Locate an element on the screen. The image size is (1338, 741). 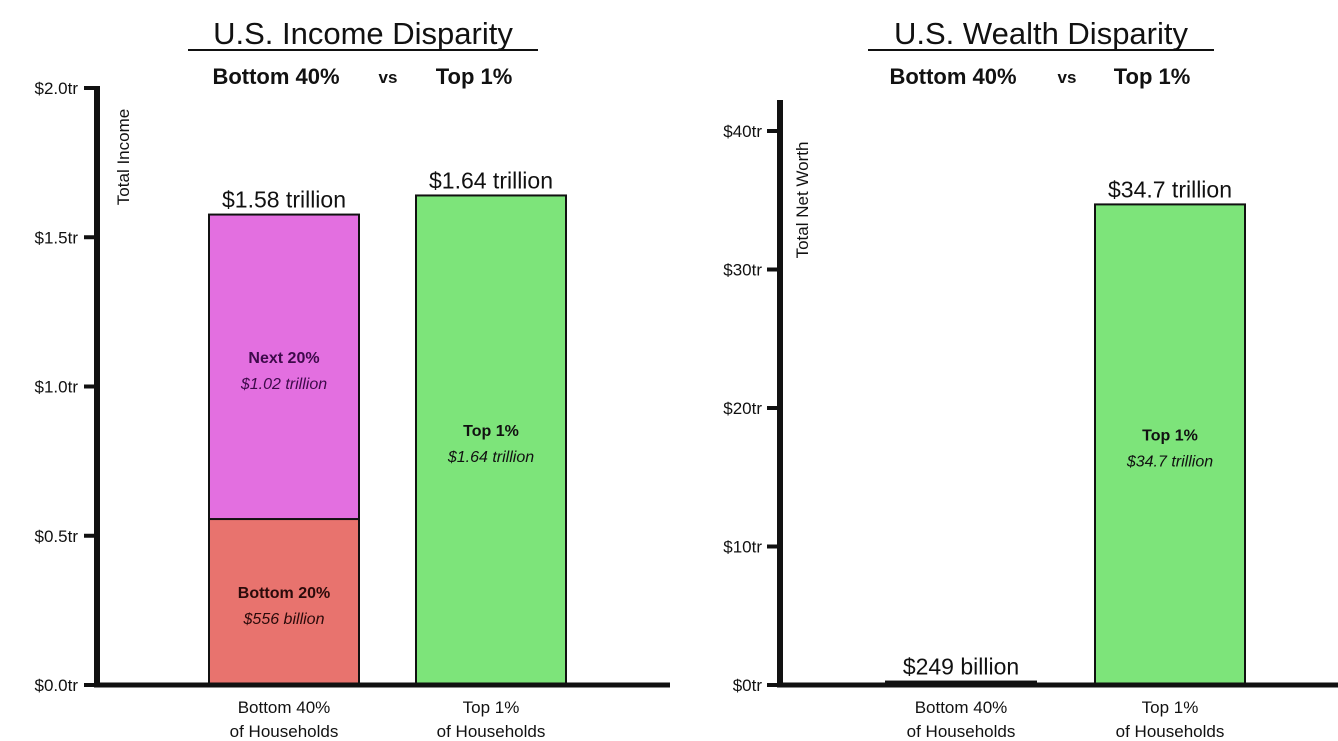
wealth-segment-name: Top 1% is located at coordinates (1170, 436).